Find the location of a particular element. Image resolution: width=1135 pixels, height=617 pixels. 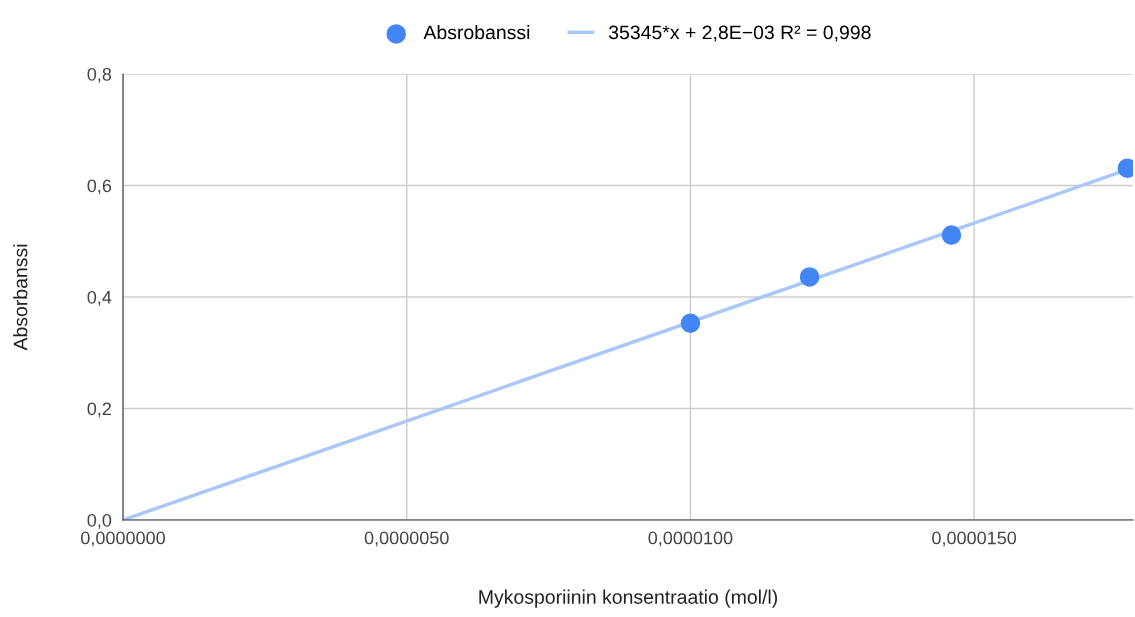

y-tick-label: 0,4 is located at coordinates (99, 298).